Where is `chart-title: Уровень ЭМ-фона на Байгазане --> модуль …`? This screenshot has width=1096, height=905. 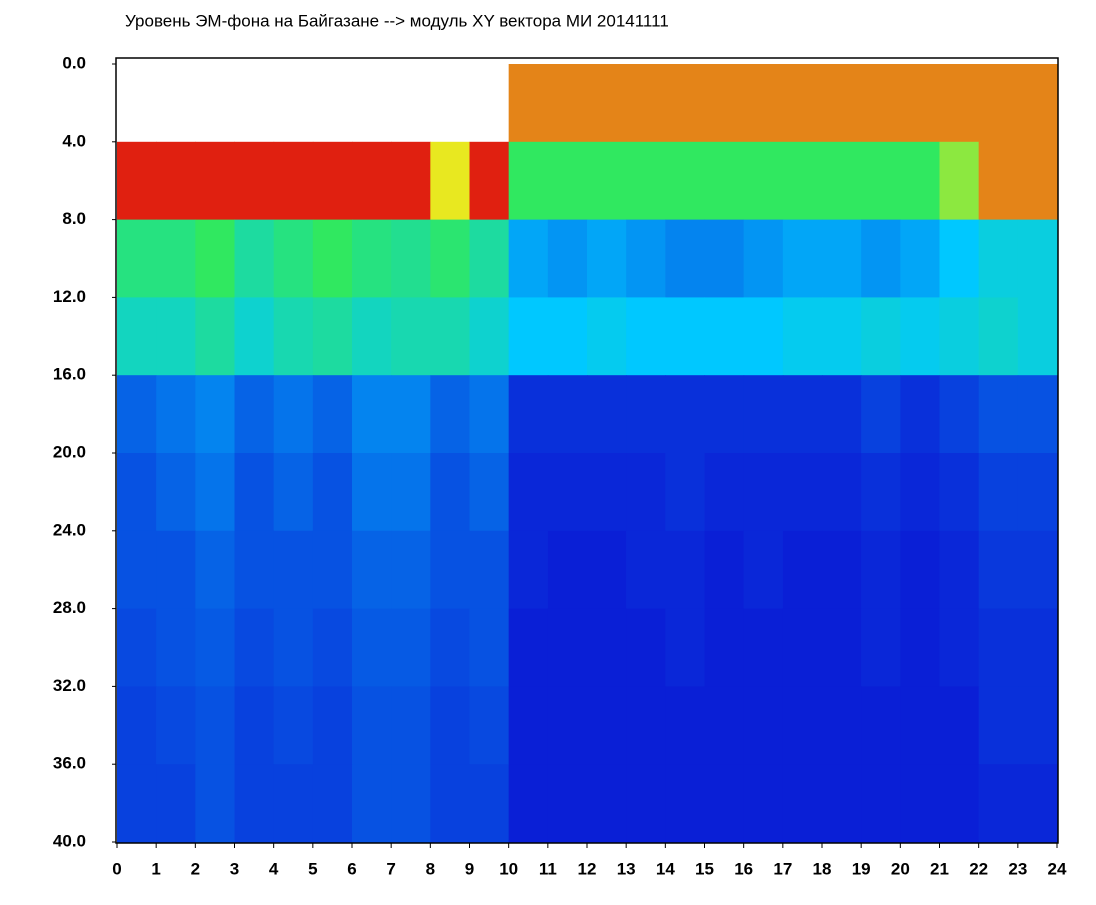 chart-title: Уровень ЭМ-фона на Байгазане --> модуль … is located at coordinates (397, 20).